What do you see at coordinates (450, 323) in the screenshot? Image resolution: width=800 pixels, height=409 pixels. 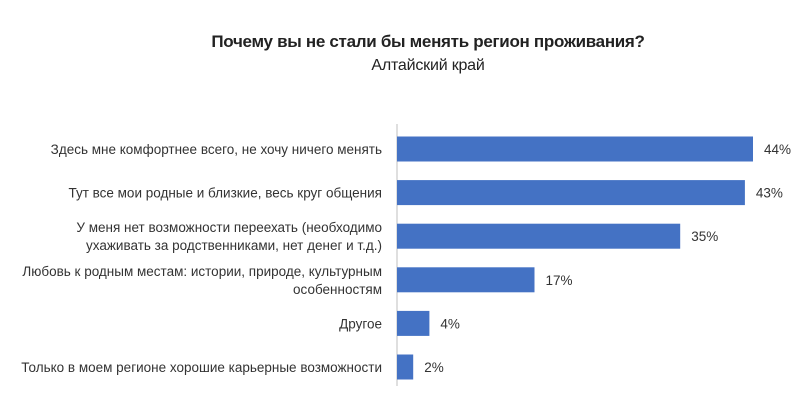 I see `value-label-4: 4%` at bounding box center [450, 323].